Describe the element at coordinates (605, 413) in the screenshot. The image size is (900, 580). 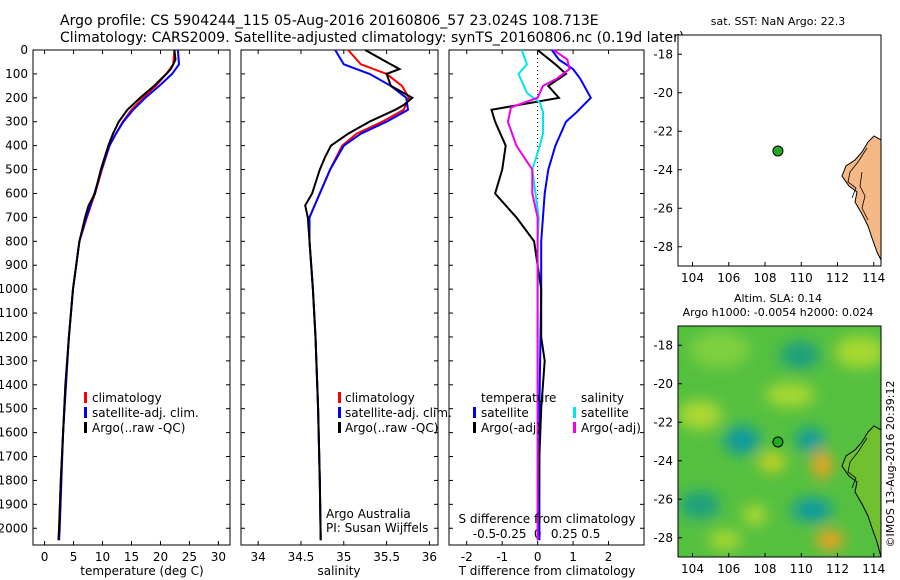
I see `legend-s-satellite: satellite` at that location.